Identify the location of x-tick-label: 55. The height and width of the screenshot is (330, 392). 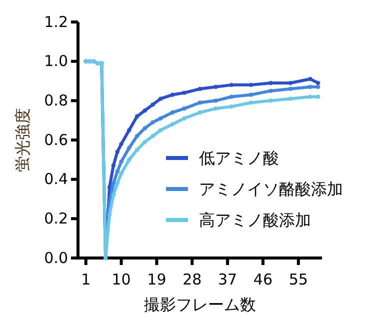
(298, 279).